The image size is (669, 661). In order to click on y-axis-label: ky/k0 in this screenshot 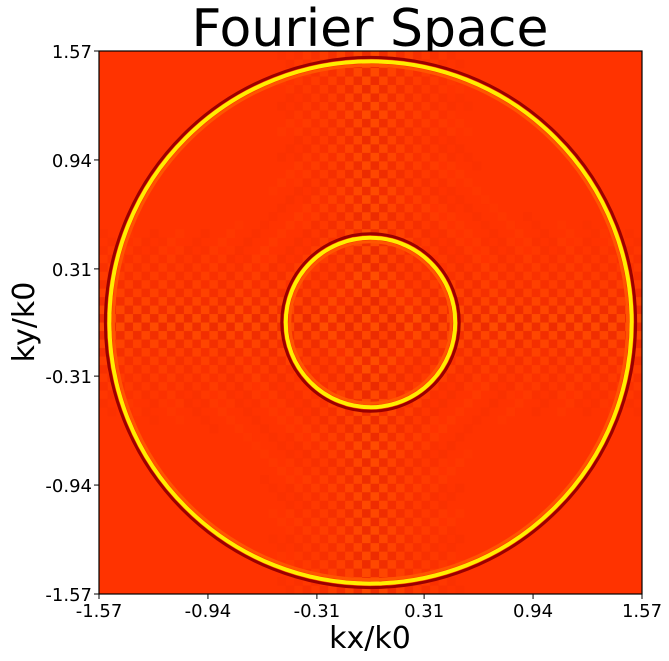, I will do `click(24, 322)`.